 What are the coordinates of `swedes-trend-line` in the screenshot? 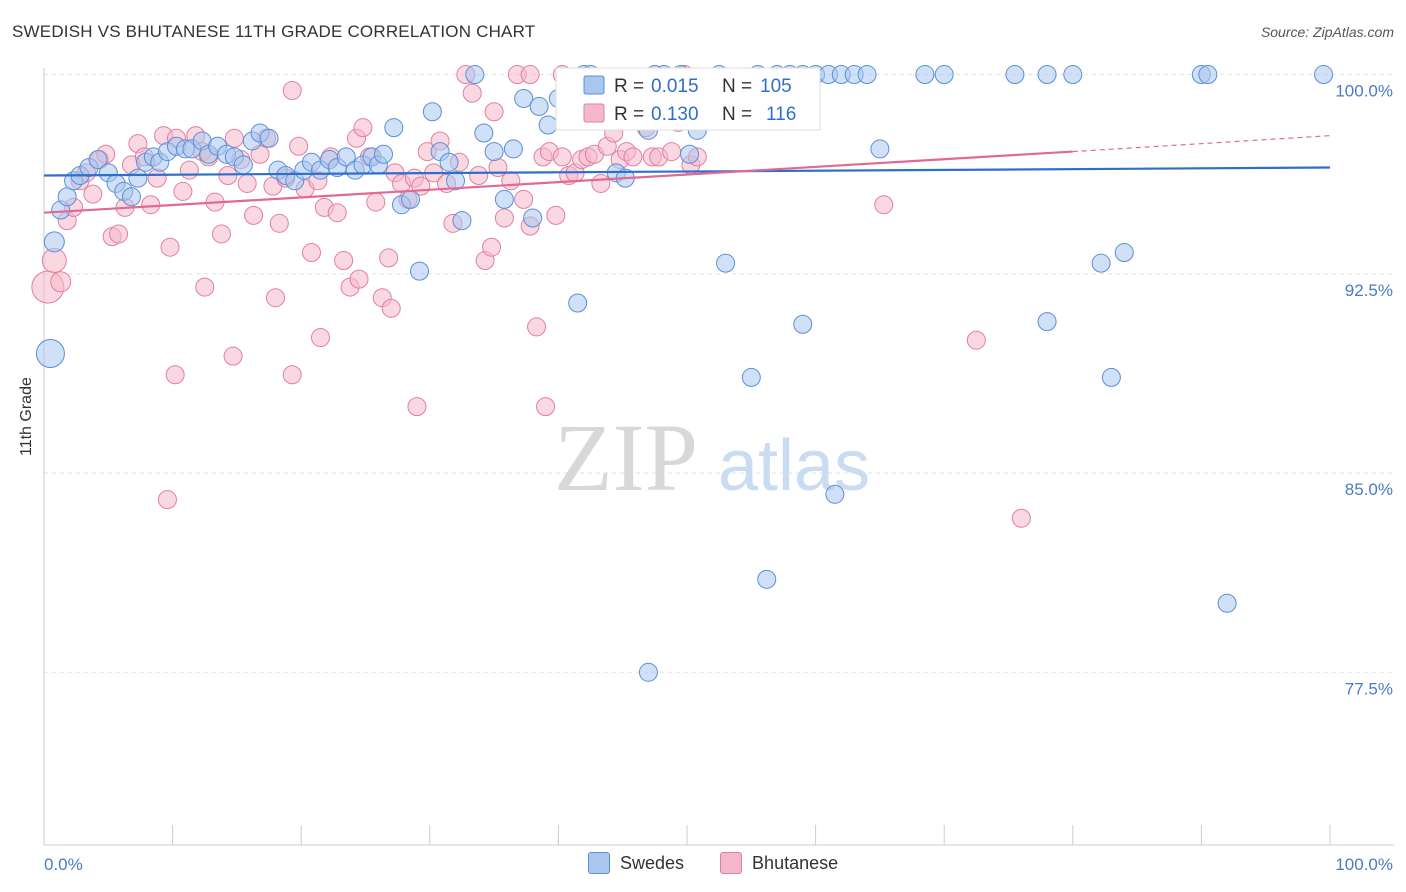 It's located at (687, 171).